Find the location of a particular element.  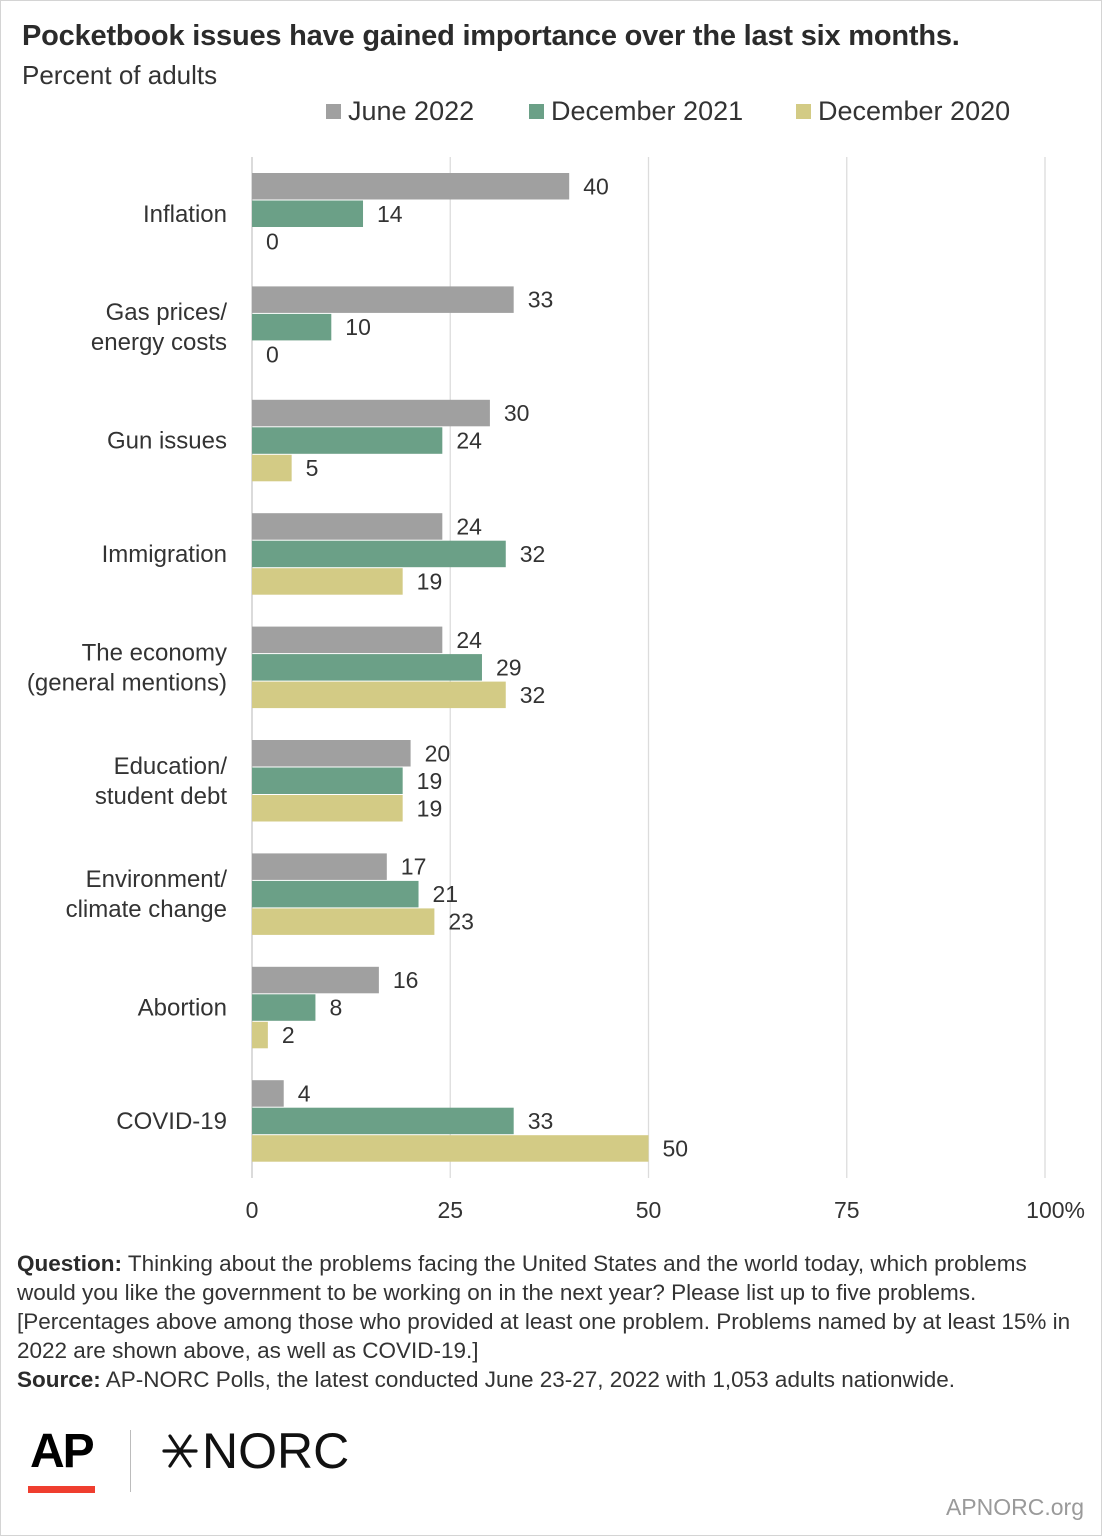

data-label: 4 is located at coordinates (304, 1093).